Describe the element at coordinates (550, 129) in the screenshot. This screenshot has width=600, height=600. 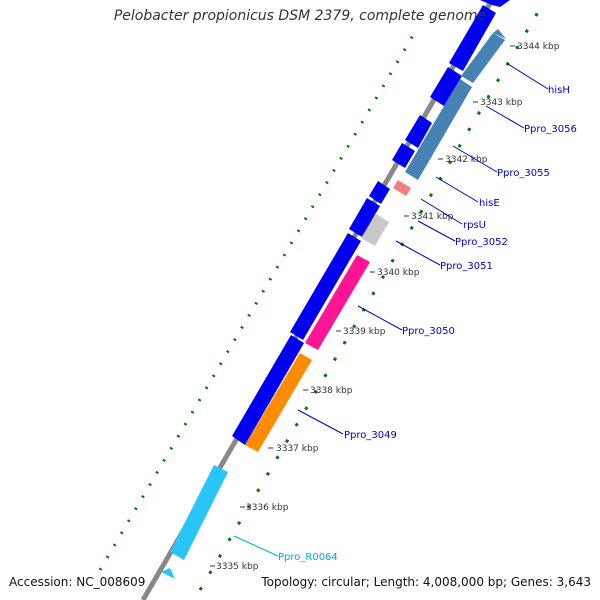
I see `gene-label-ppro-3056: Ppro_3056` at that location.